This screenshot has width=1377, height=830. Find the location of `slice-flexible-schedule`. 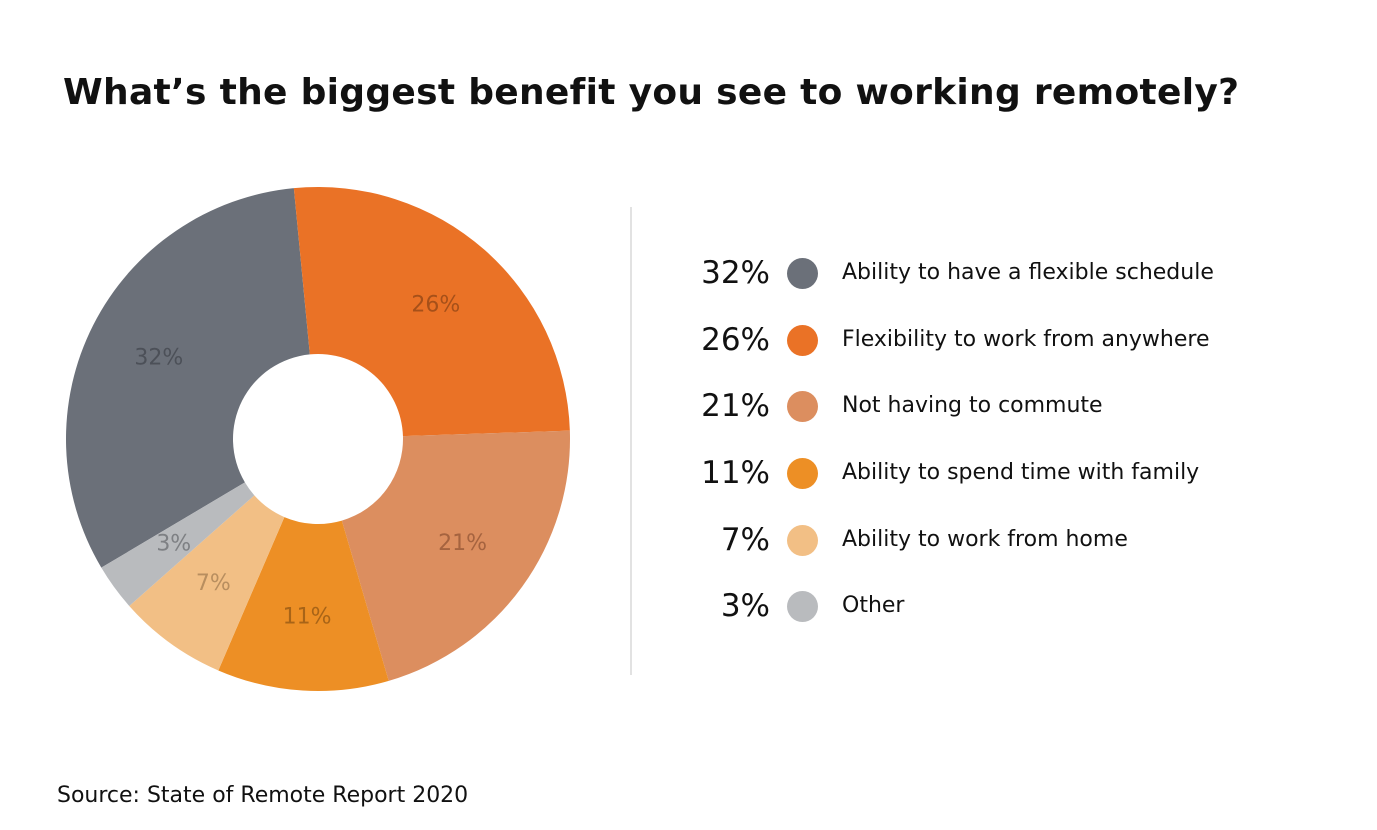

slice-flexible-schedule is located at coordinates (188, 378).